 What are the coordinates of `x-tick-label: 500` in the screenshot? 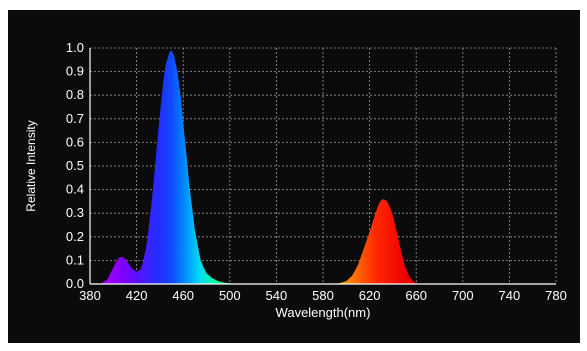 It's located at (230, 295).